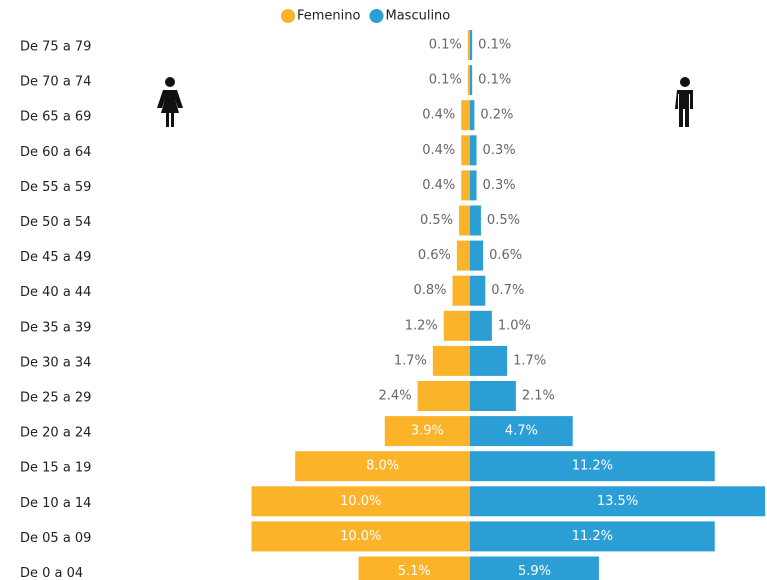 The width and height of the screenshot is (767, 580). What do you see at coordinates (51, 573) in the screenshot?
I see `y-tick-label: De 0 a 04` at bounding box center [51, 573].